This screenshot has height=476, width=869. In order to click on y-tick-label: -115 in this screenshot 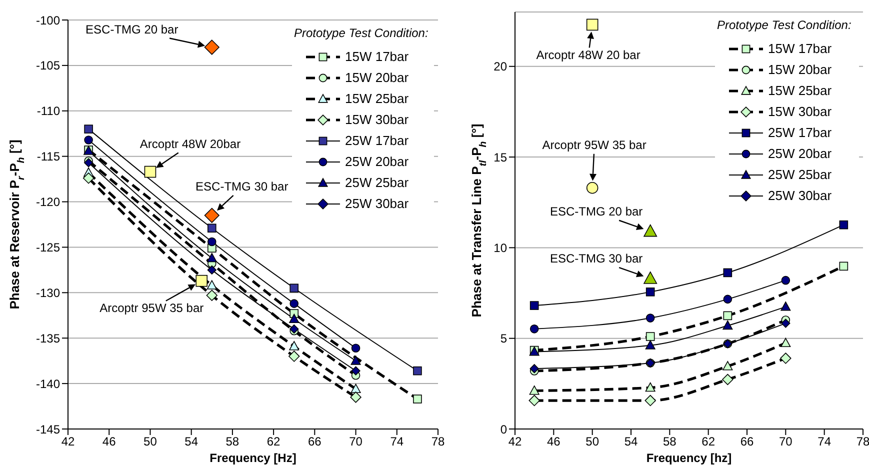, I will do `click(48, 157)`.